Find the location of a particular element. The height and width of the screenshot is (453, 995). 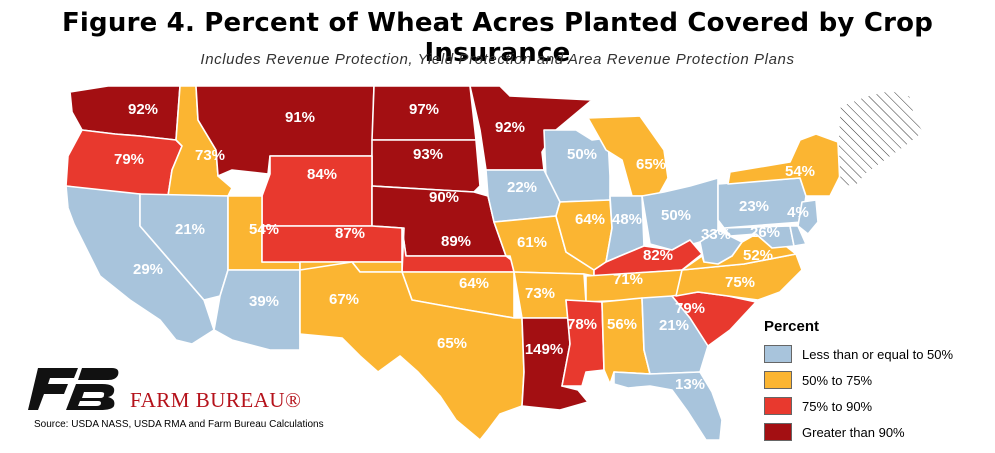

state-label-mi: 65% is located at coordinates (651, 164).